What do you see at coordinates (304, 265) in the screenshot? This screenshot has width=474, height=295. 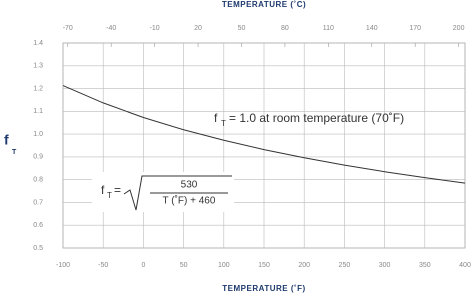 I see `x-tick-label: 200` at bounding box center [304, 265].